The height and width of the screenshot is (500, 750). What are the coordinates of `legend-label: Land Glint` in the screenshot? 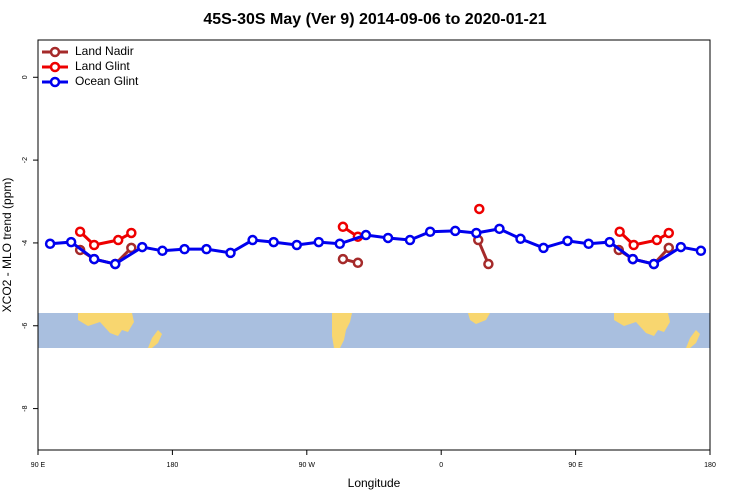 It's located at (102, 66).